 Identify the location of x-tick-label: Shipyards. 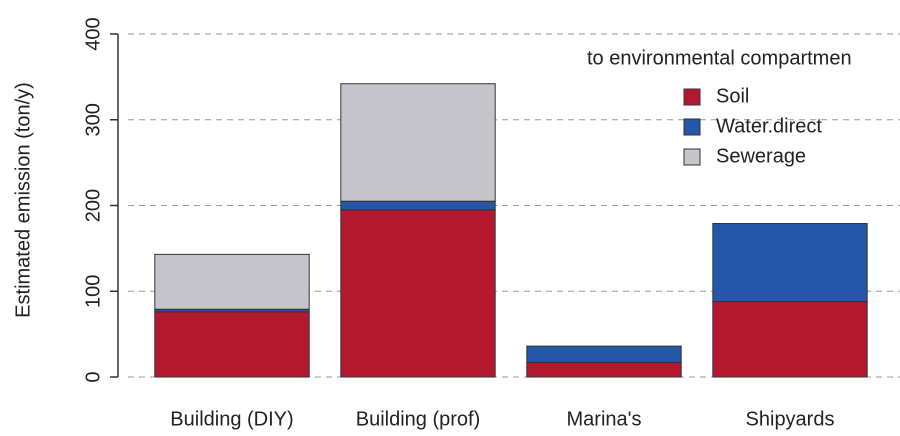
(790, 419).